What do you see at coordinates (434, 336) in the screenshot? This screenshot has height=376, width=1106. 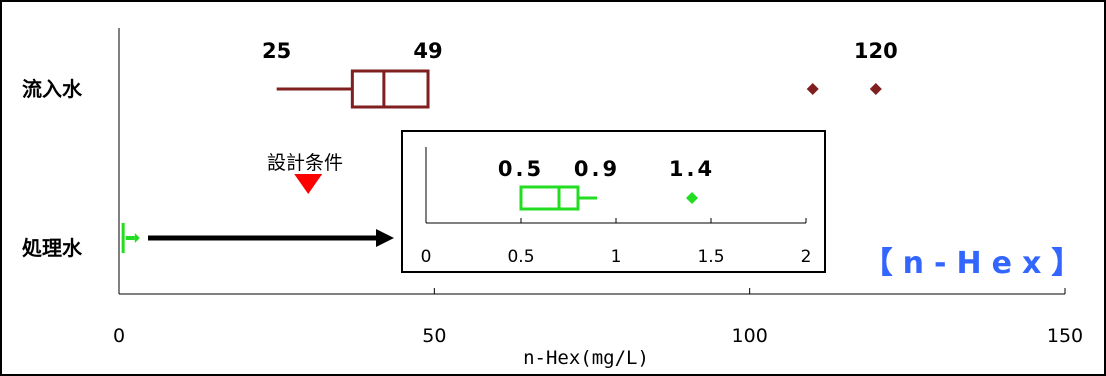 I see `x-tick-label: 50` at bounding box center [434, 336].